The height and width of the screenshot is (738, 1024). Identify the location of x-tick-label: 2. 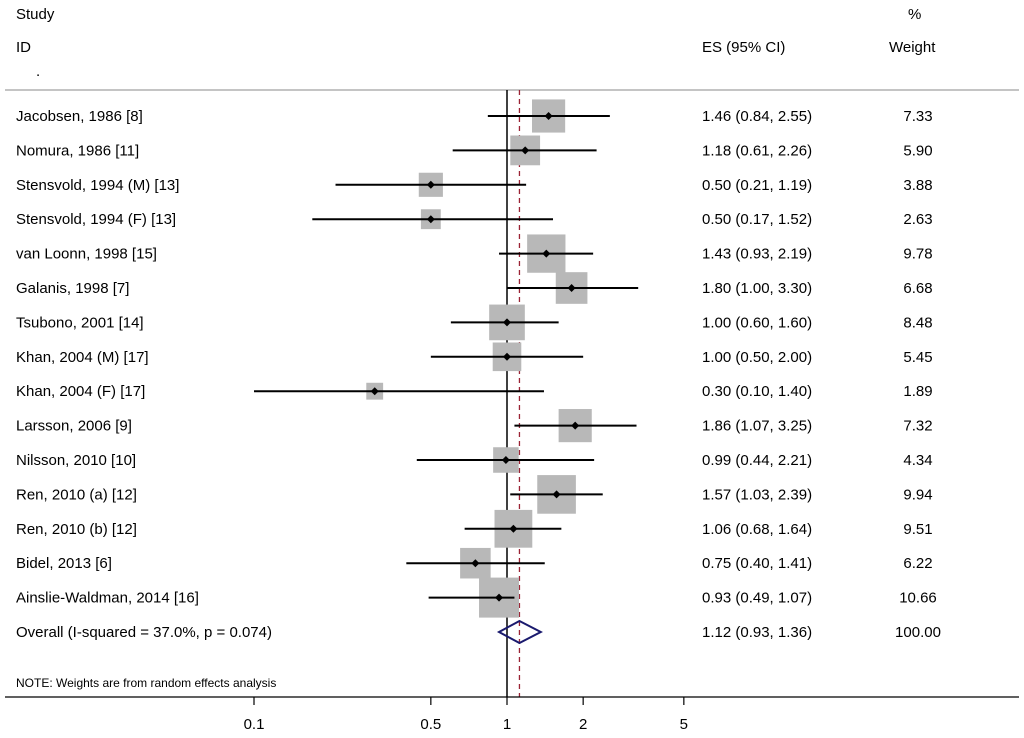
(583, 724).